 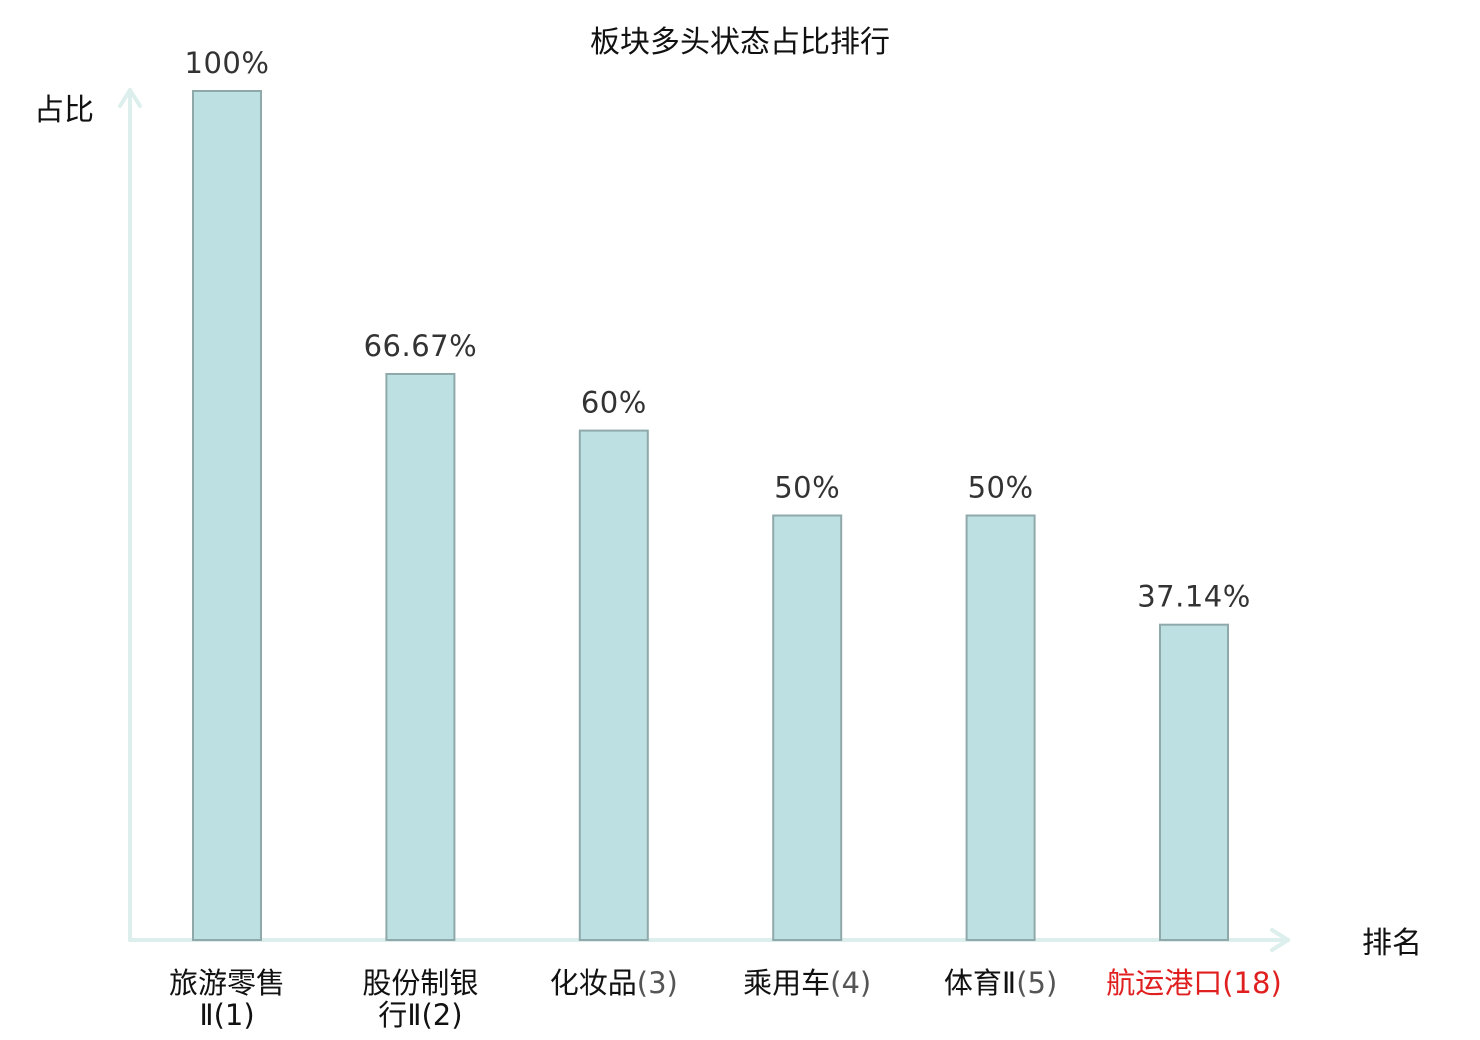 What do you see at coordinates (1392, 943) in the screenshot?
I see `x-axis-label: 排名` at bounding box center [1392, 943].